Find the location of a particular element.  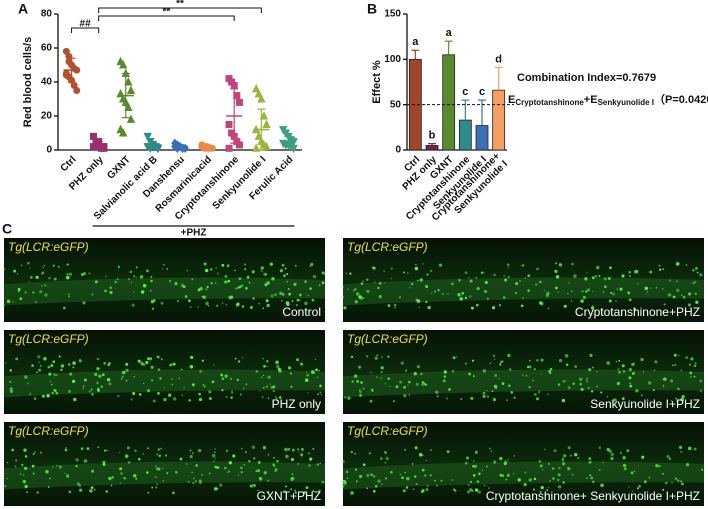

y-tick-label: 0 is located at coordinates (398, 150).